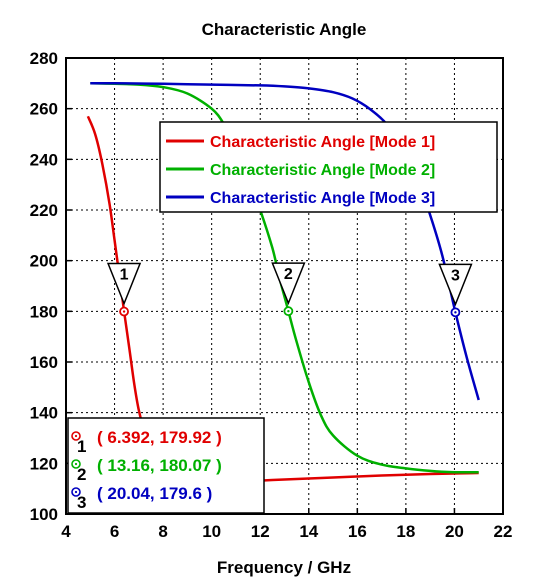 The image size is (537, 584). What do you see at coordinates (322, 170) in the screenshot?
I see `legend-entry: Characteristic Angle [Mode 2]` at bounding box center [322, 170].